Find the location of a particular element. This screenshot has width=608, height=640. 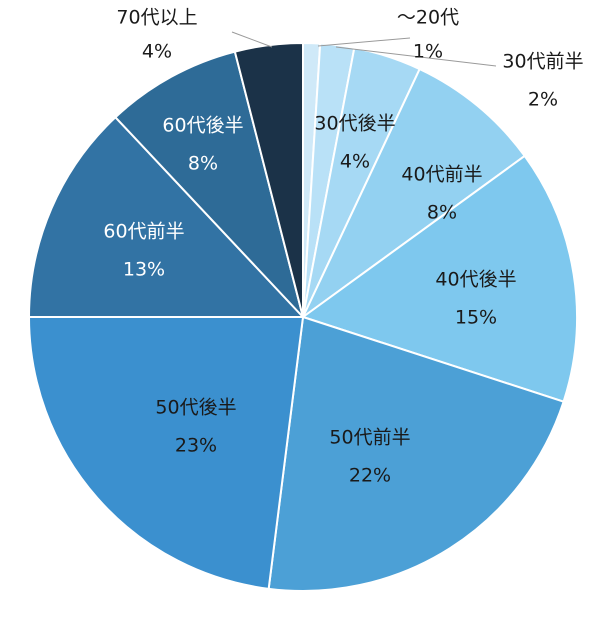

slice-percent-label: 23% is located at coordinates (196, 446).